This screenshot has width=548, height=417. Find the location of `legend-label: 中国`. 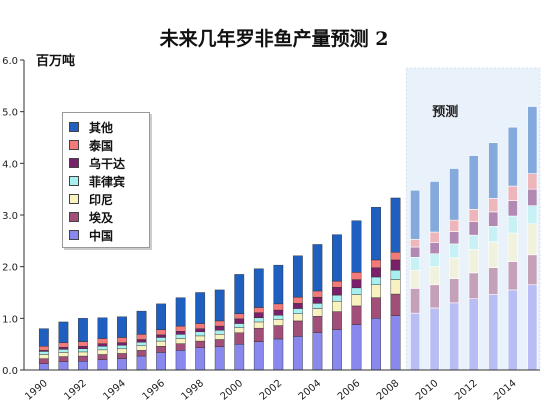

legend-label: 中国 is located at coordinates (101, 235).